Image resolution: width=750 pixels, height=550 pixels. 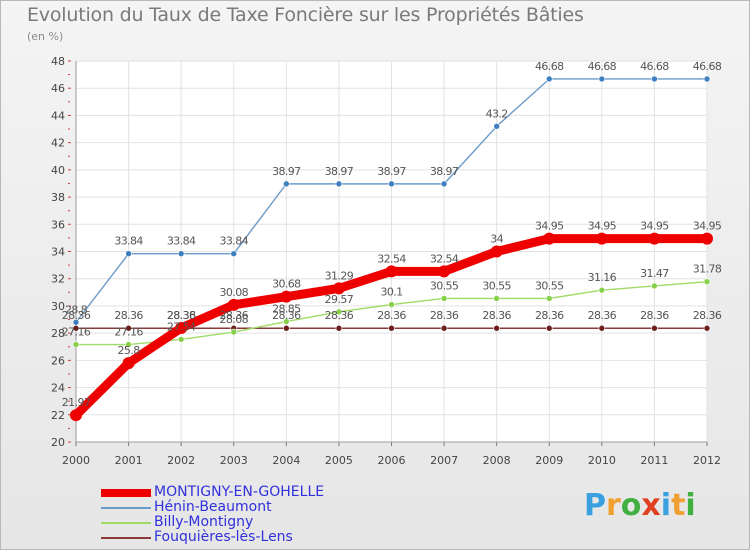 I want to click on y-tick-label: 40, so click(x=58, y=170).